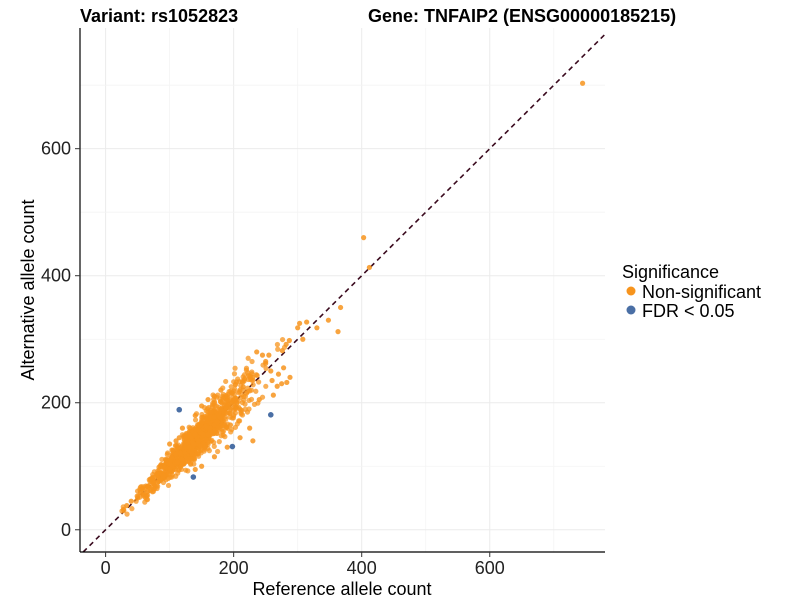 The width and height of the screenshot is (800, 600). I want to click on chart-title-variant: Variant: rs1052823, so click(159, 16).